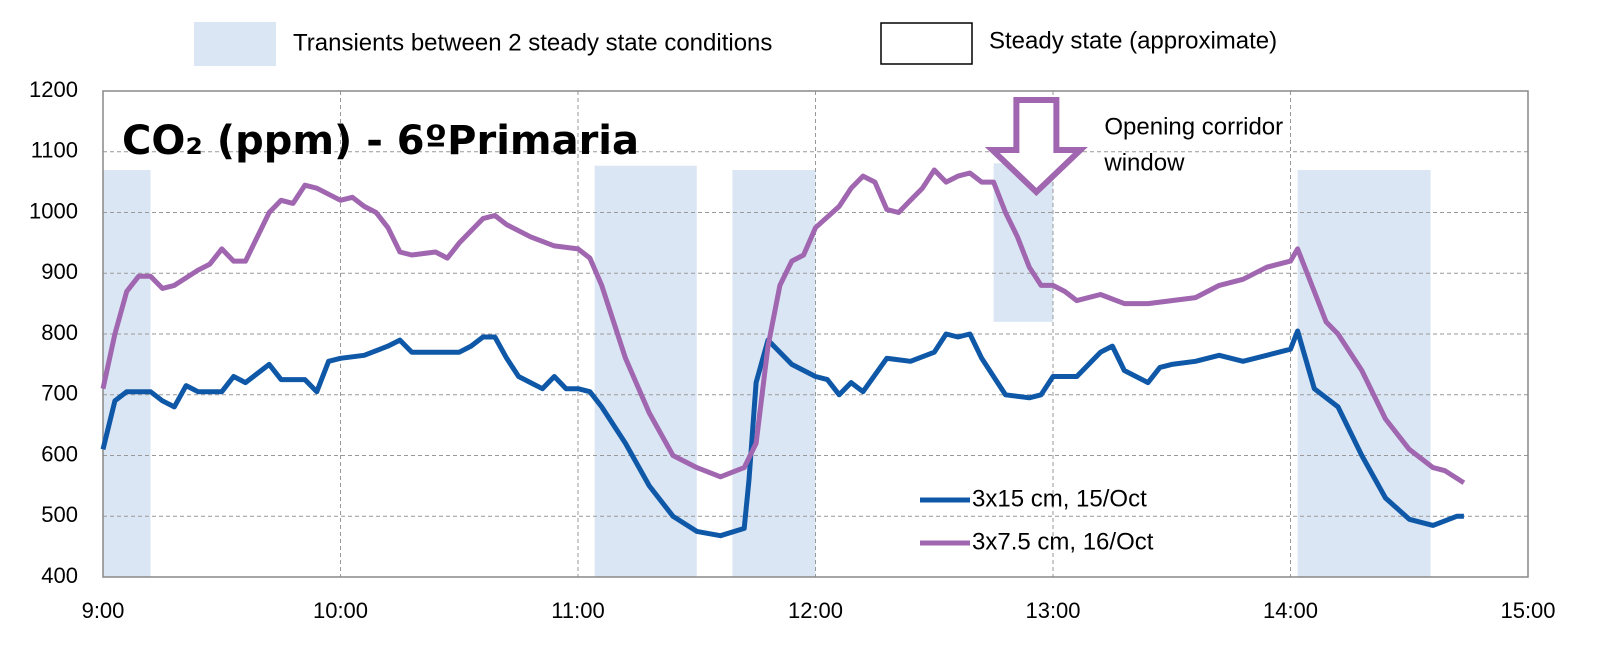 The height and width of the screenshot is (653, 1600). What do you see at coordinates (53, 89) in the screenshot?
I see `y-tick-label: 1200` at bounding box center [53, 89].